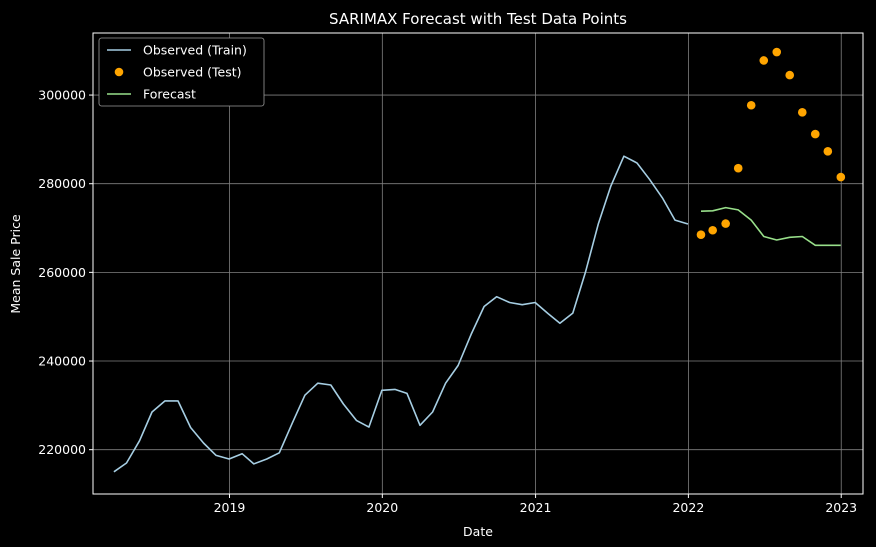 Image resolution: width=876 pixels, height=547 pixels. Describe the element at coordinates (62, 183) in the screenshot. I see `y-tick-label: 280000` at that location.